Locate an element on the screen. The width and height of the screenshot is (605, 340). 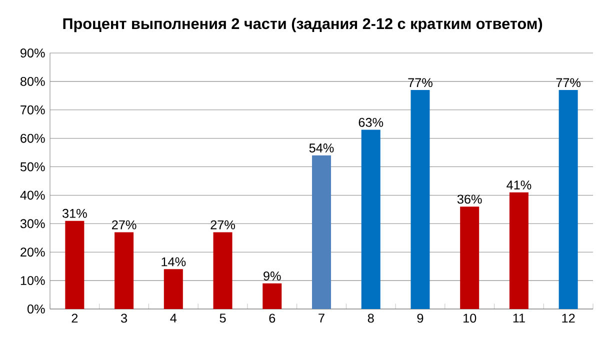
x-tick-label: 11 is located at coordinates (519, 318).